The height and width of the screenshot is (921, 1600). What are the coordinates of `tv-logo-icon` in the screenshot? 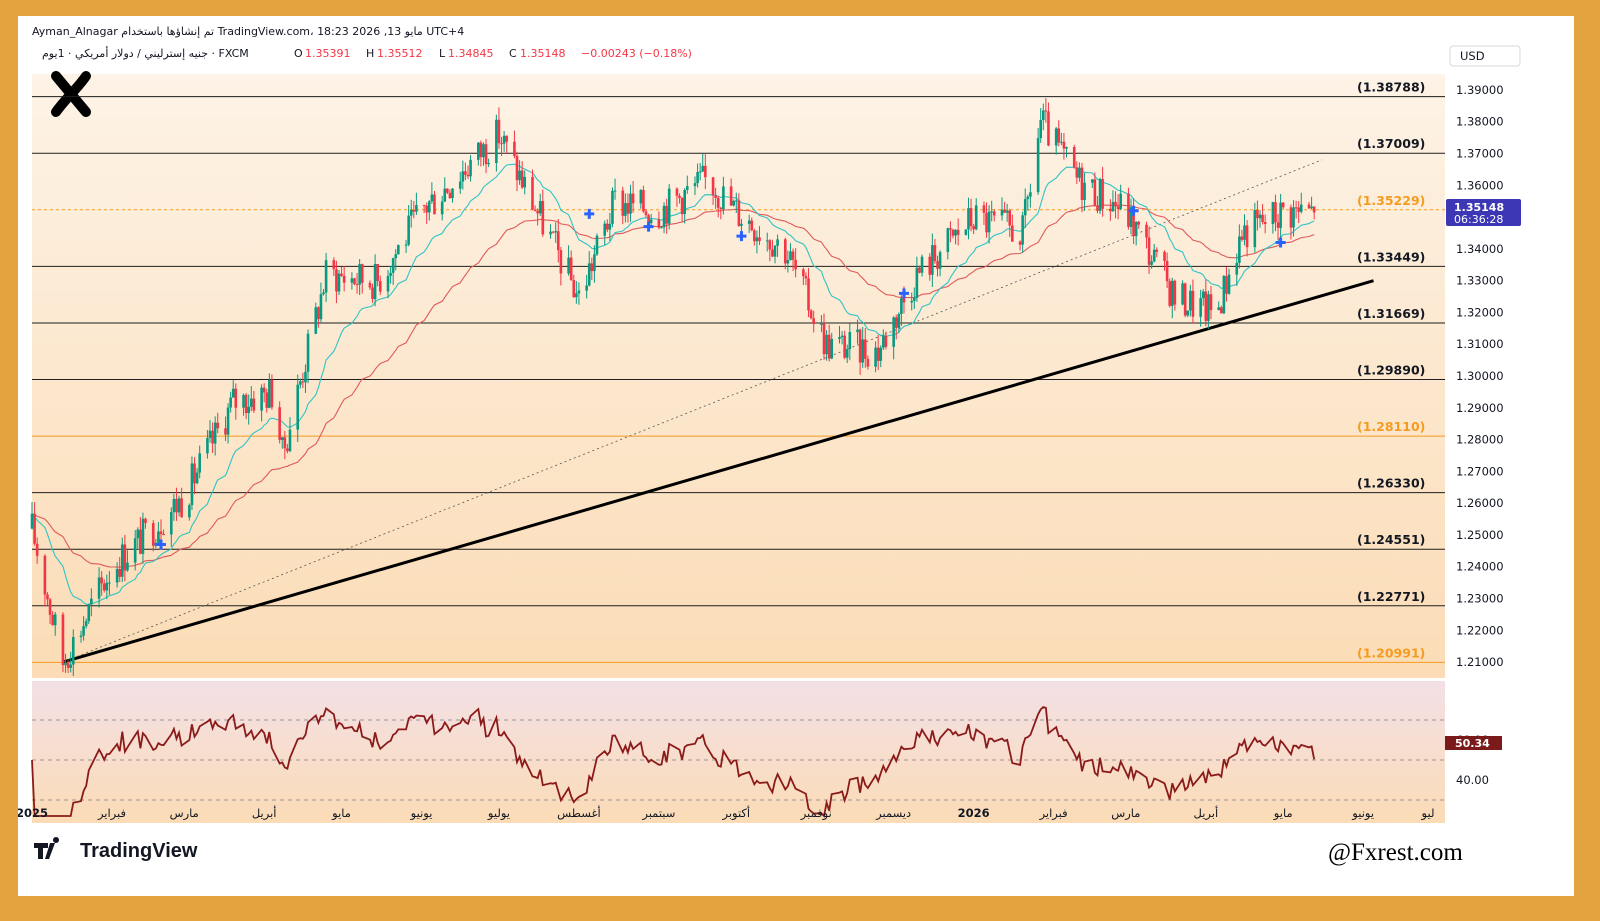 It's located at (47, 848).